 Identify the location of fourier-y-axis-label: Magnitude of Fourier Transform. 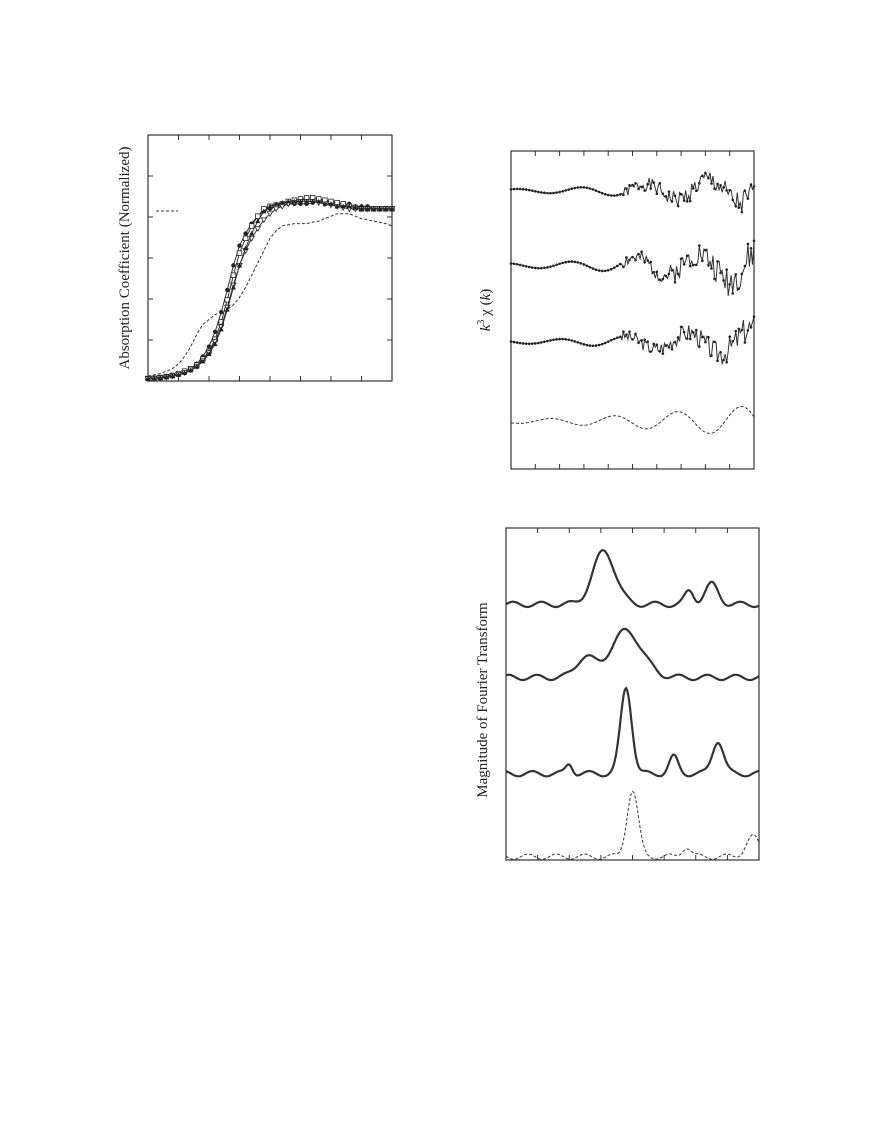
(483, 700).